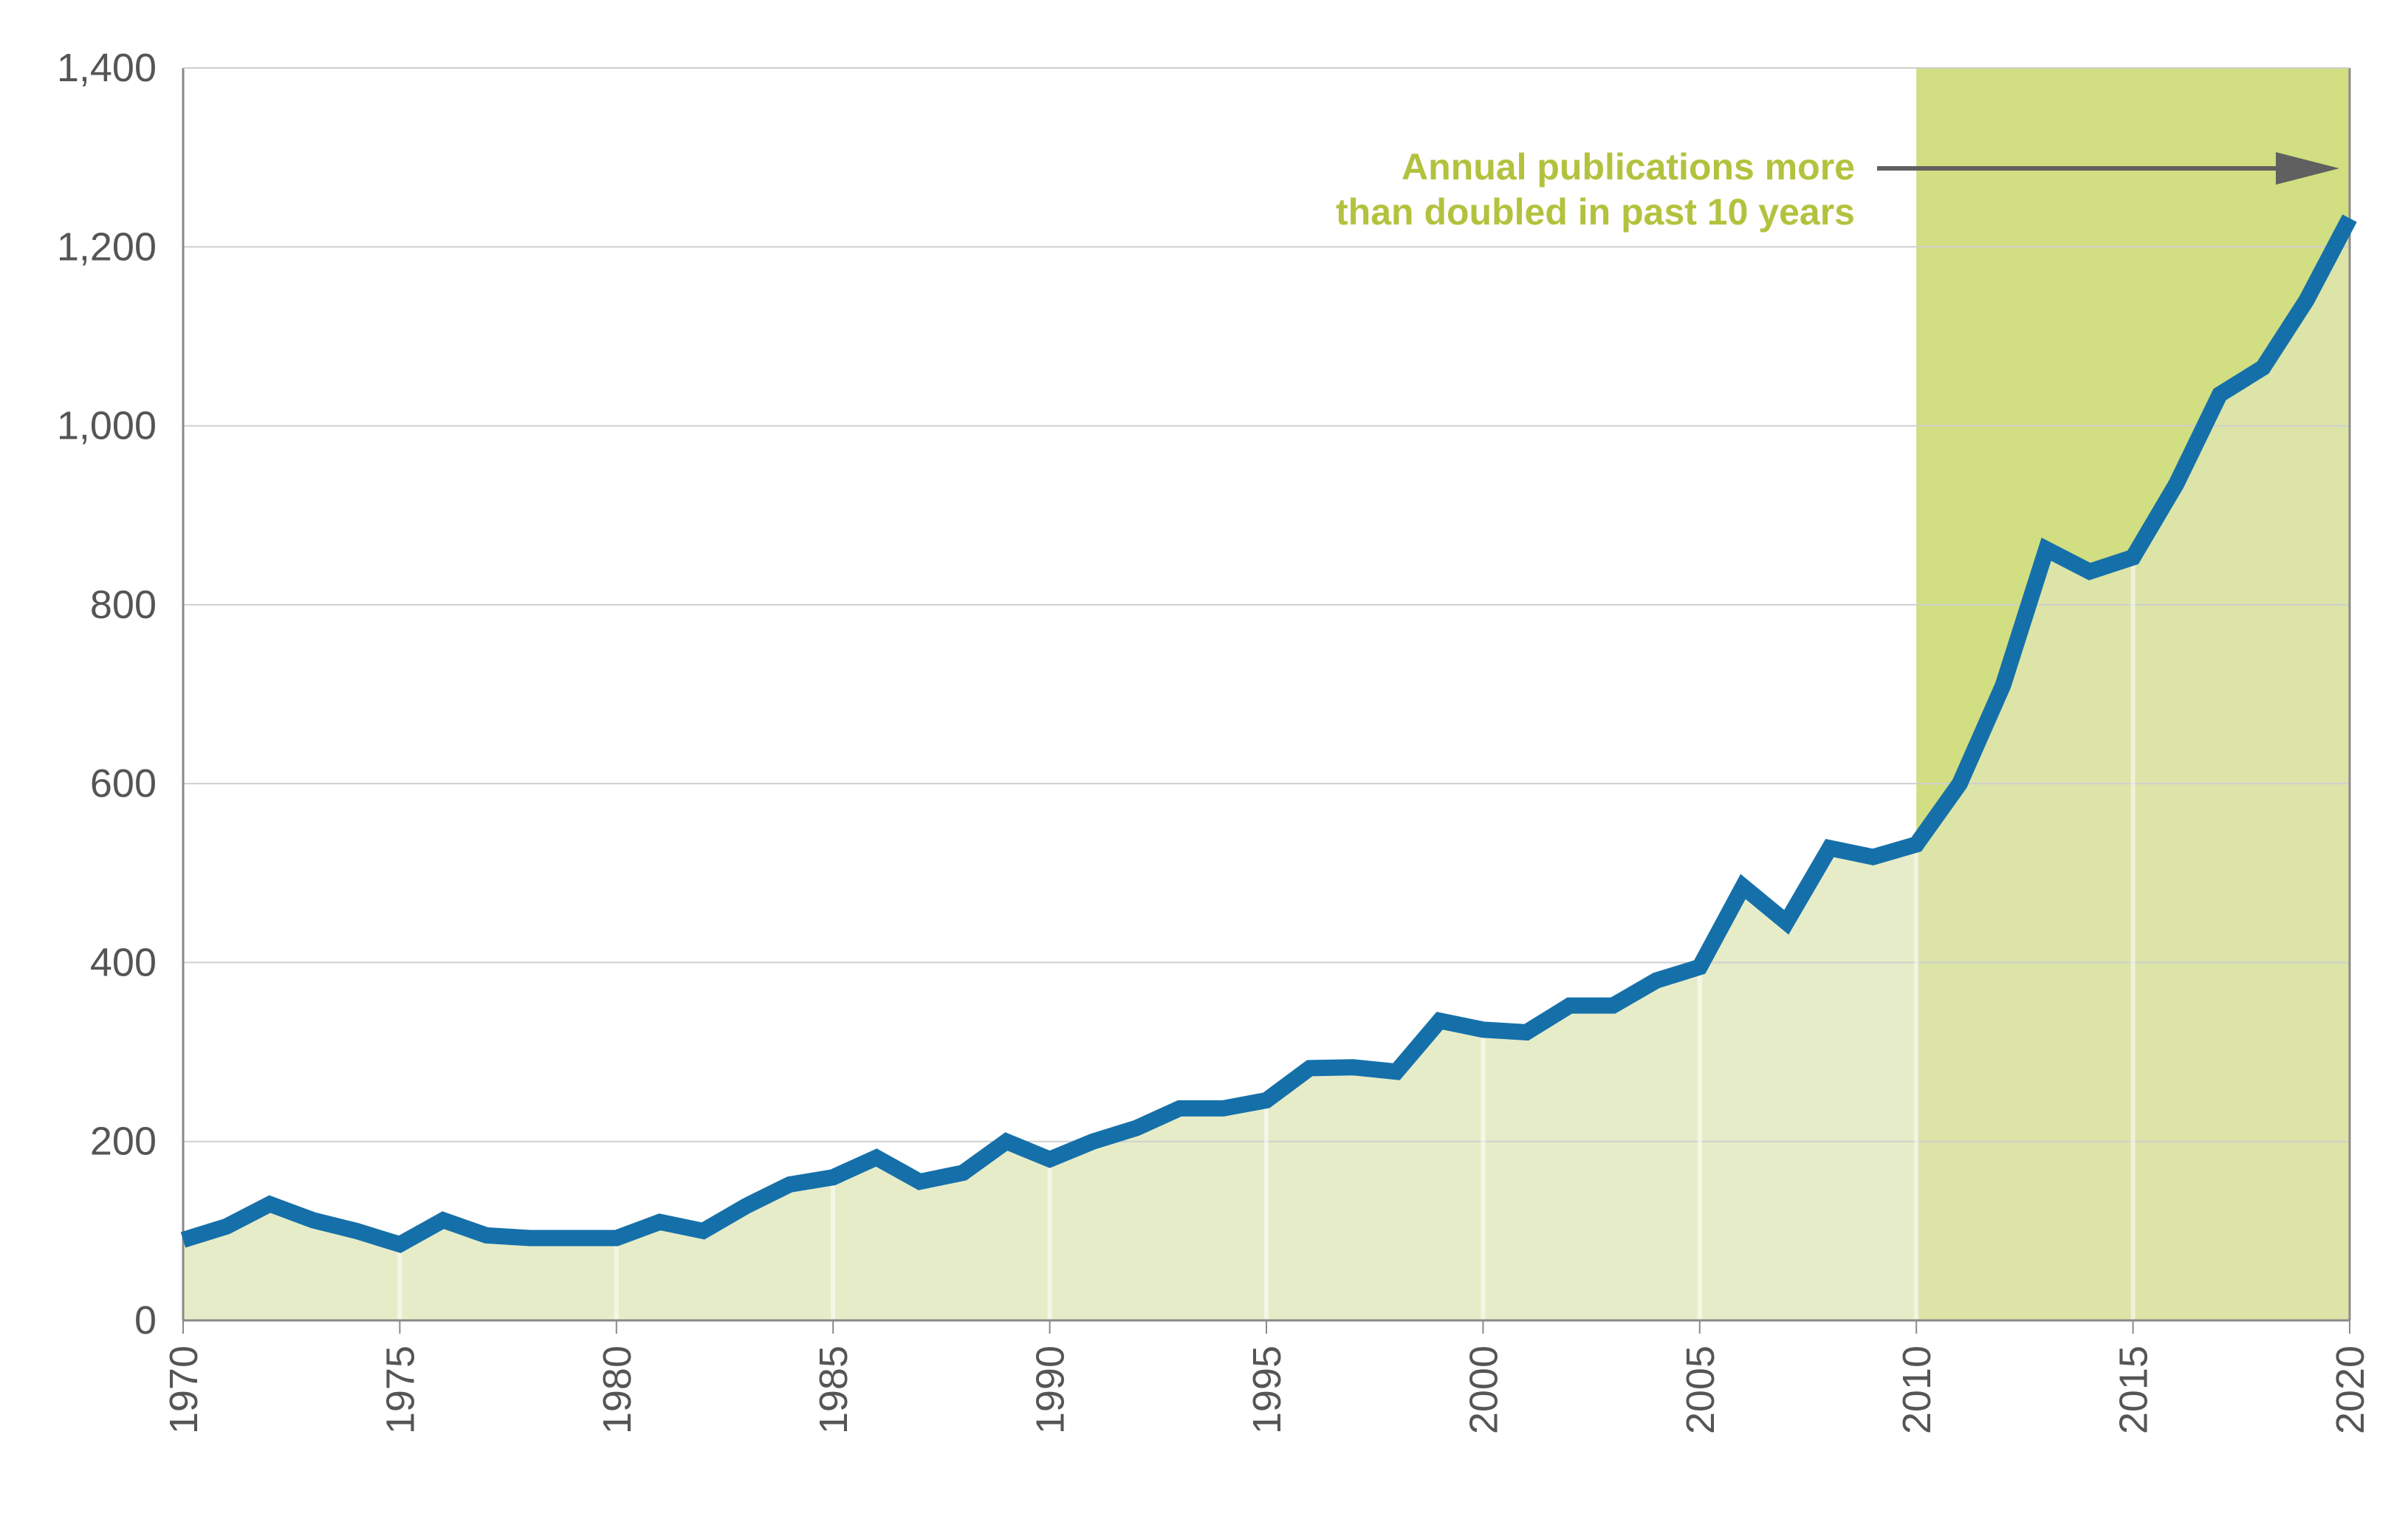 Image resolution: width=2408 pixels, height=1522 pixels. I want to click on x-tick-label: 2000, so click(1483, 1390).